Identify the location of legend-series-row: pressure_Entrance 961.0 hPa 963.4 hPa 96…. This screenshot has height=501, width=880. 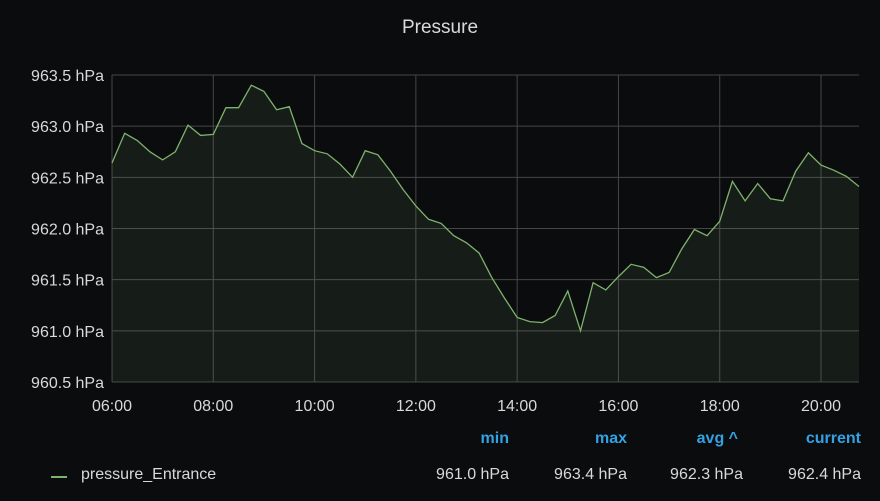
(440, 477).